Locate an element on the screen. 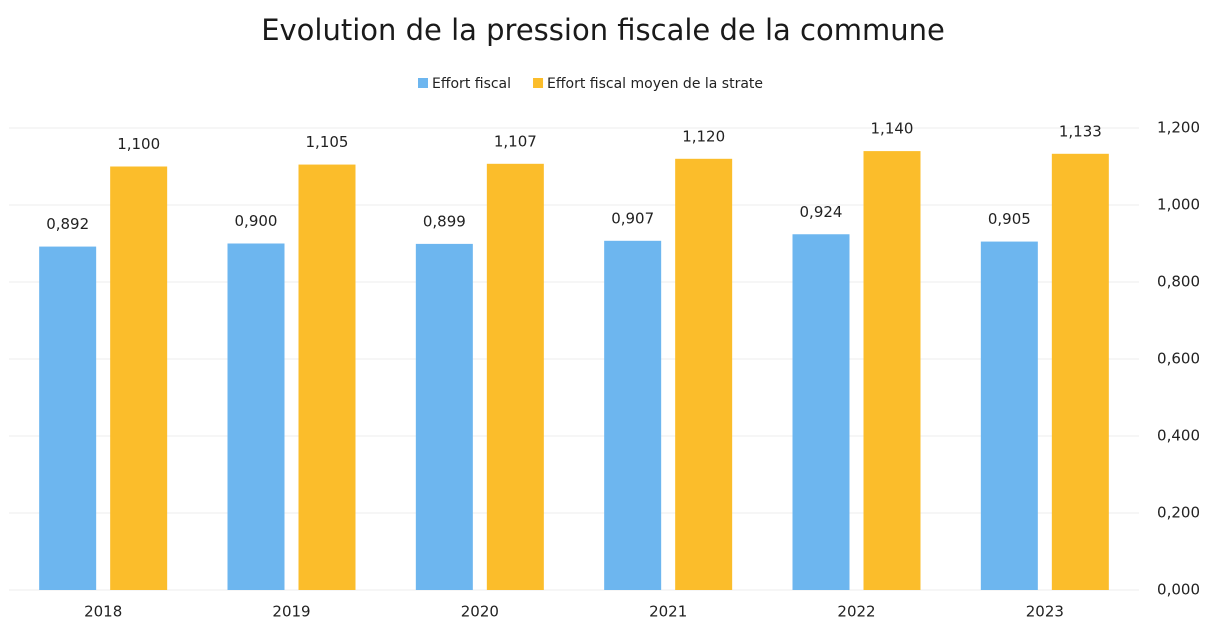 Image resolution: width=1205 pixels, height=618 pixels. x-tick-label: 2023 is located at coordinates (1045, 610).